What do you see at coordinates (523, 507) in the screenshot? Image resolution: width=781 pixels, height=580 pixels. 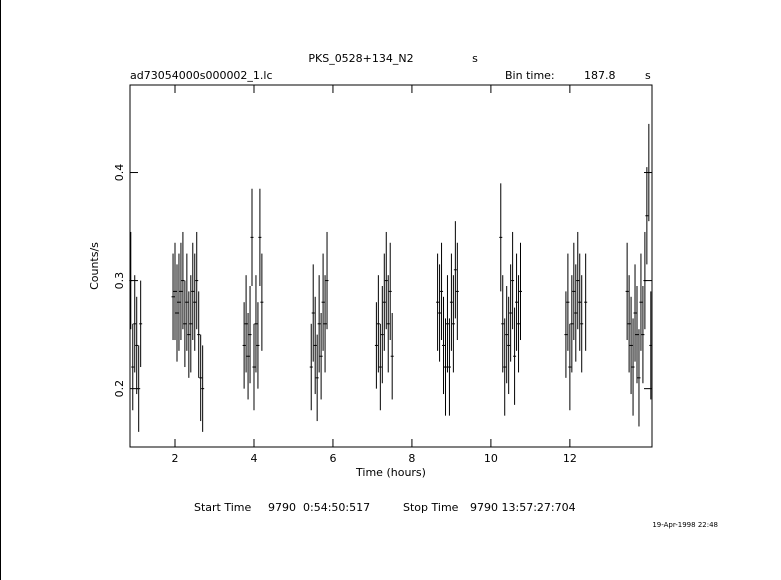 I see `stop-value: 9790 13:57:27:704` at bounding box center [523, 507].